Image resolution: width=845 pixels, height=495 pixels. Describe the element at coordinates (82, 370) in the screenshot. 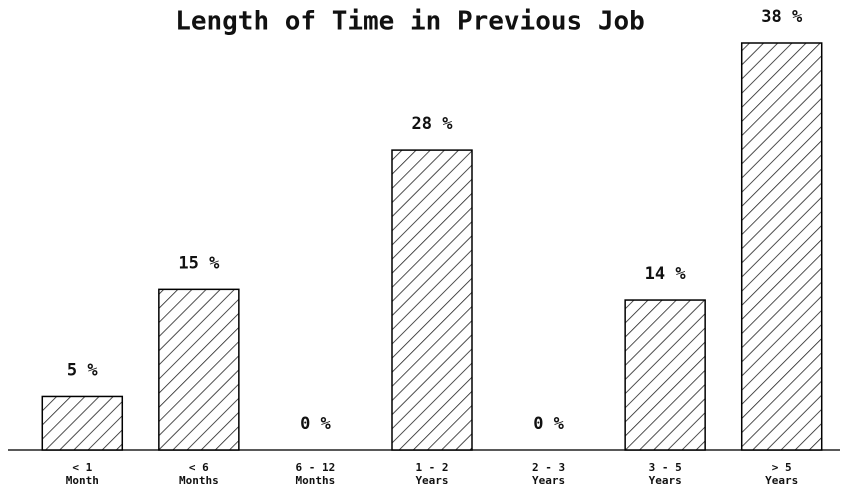

I see `value-label: 5 %` at that location.